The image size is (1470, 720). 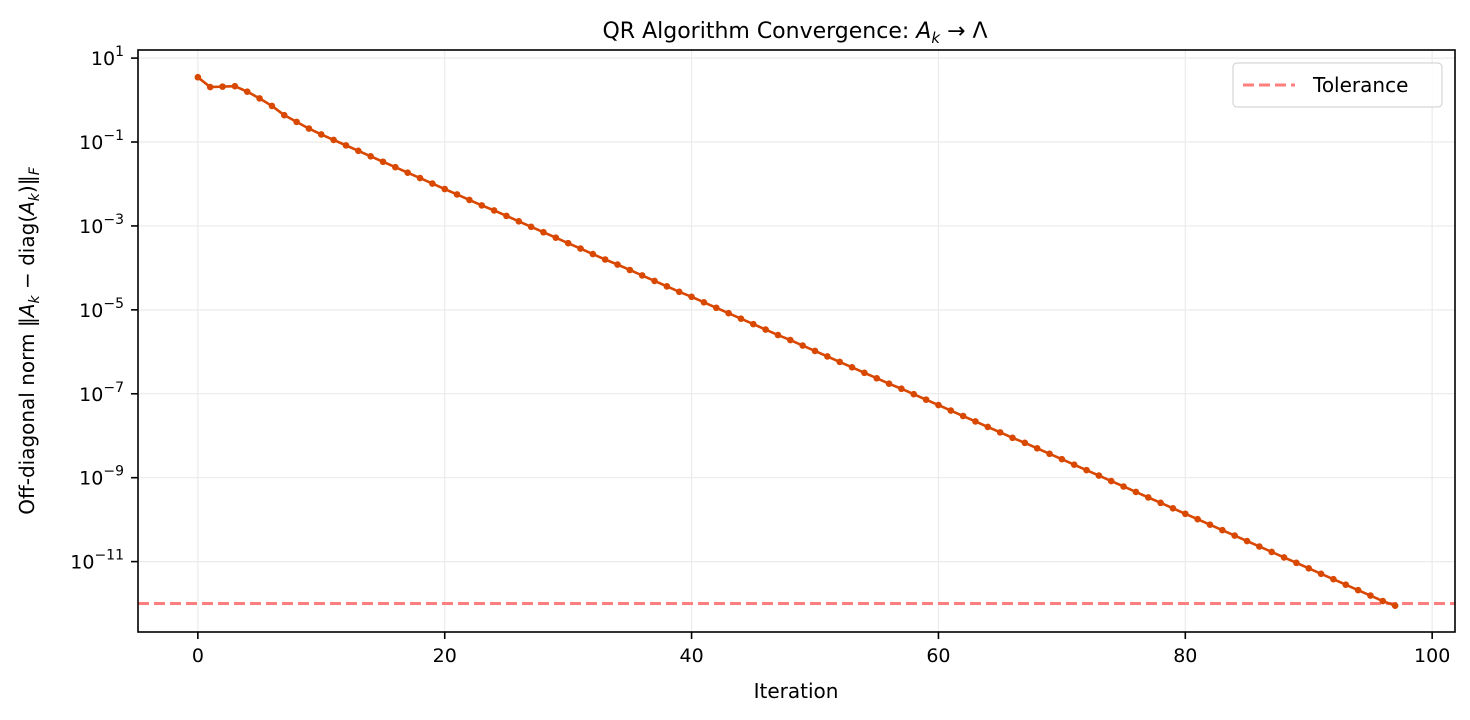 What do you see at coordinates (1360, 85) in the screenshot?
I see `legend-tolerance-label: Tolerance` at bounding box center [1360, 85].